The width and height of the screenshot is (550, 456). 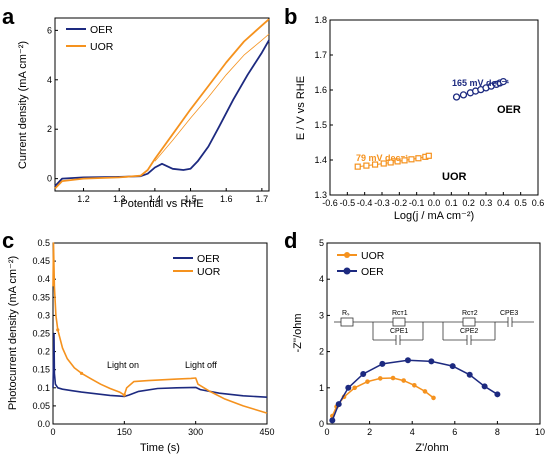 I want to click on d-xtick-label-0: 0, so click(x=326, y=432).